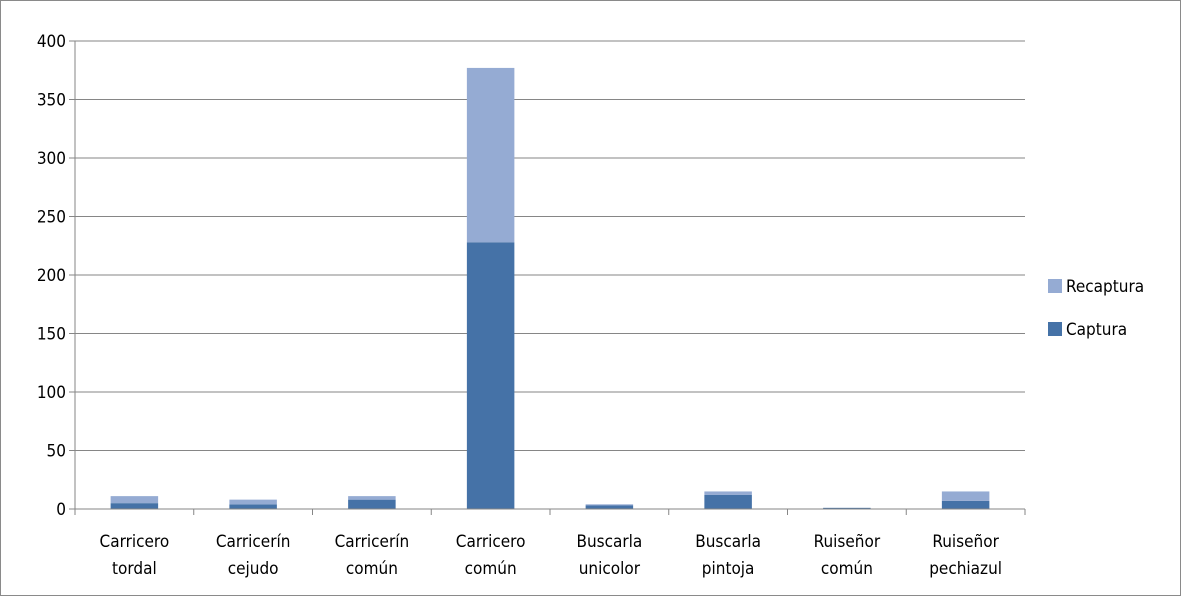  I want to click on legend-swatch-recaptura, so click(1055, 286).